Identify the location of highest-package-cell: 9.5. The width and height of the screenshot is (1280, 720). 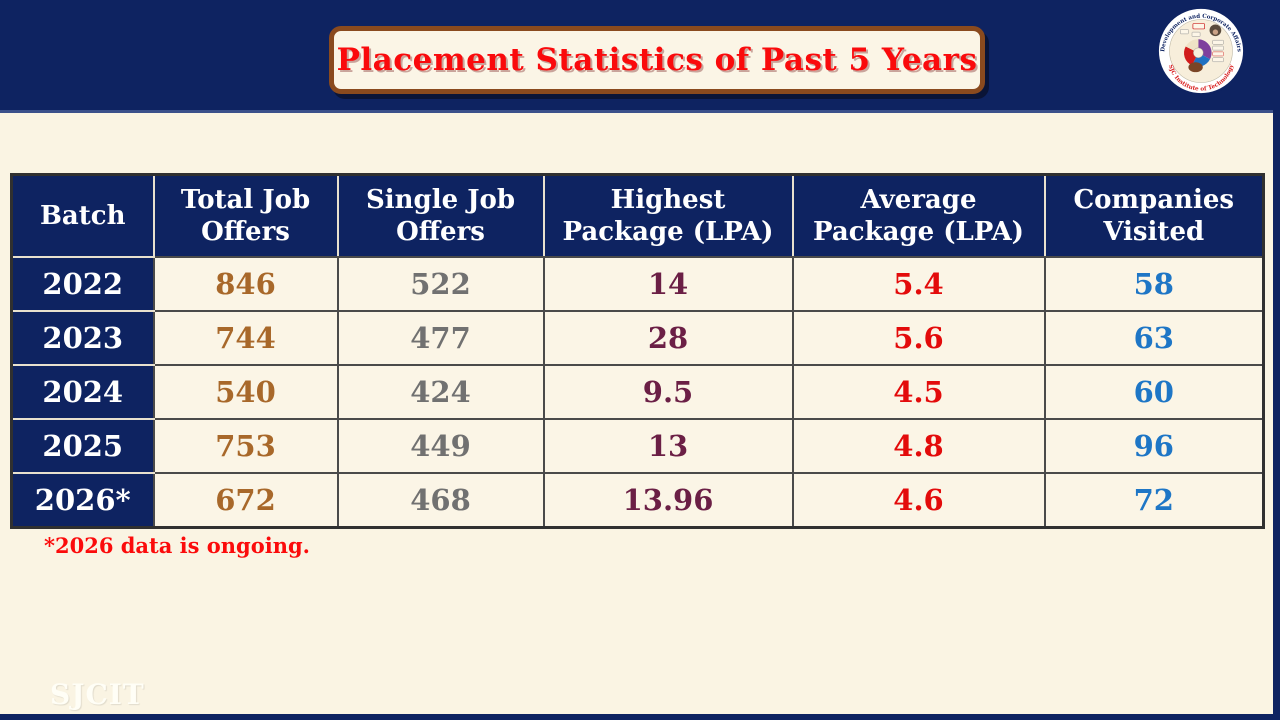
(668, 392).